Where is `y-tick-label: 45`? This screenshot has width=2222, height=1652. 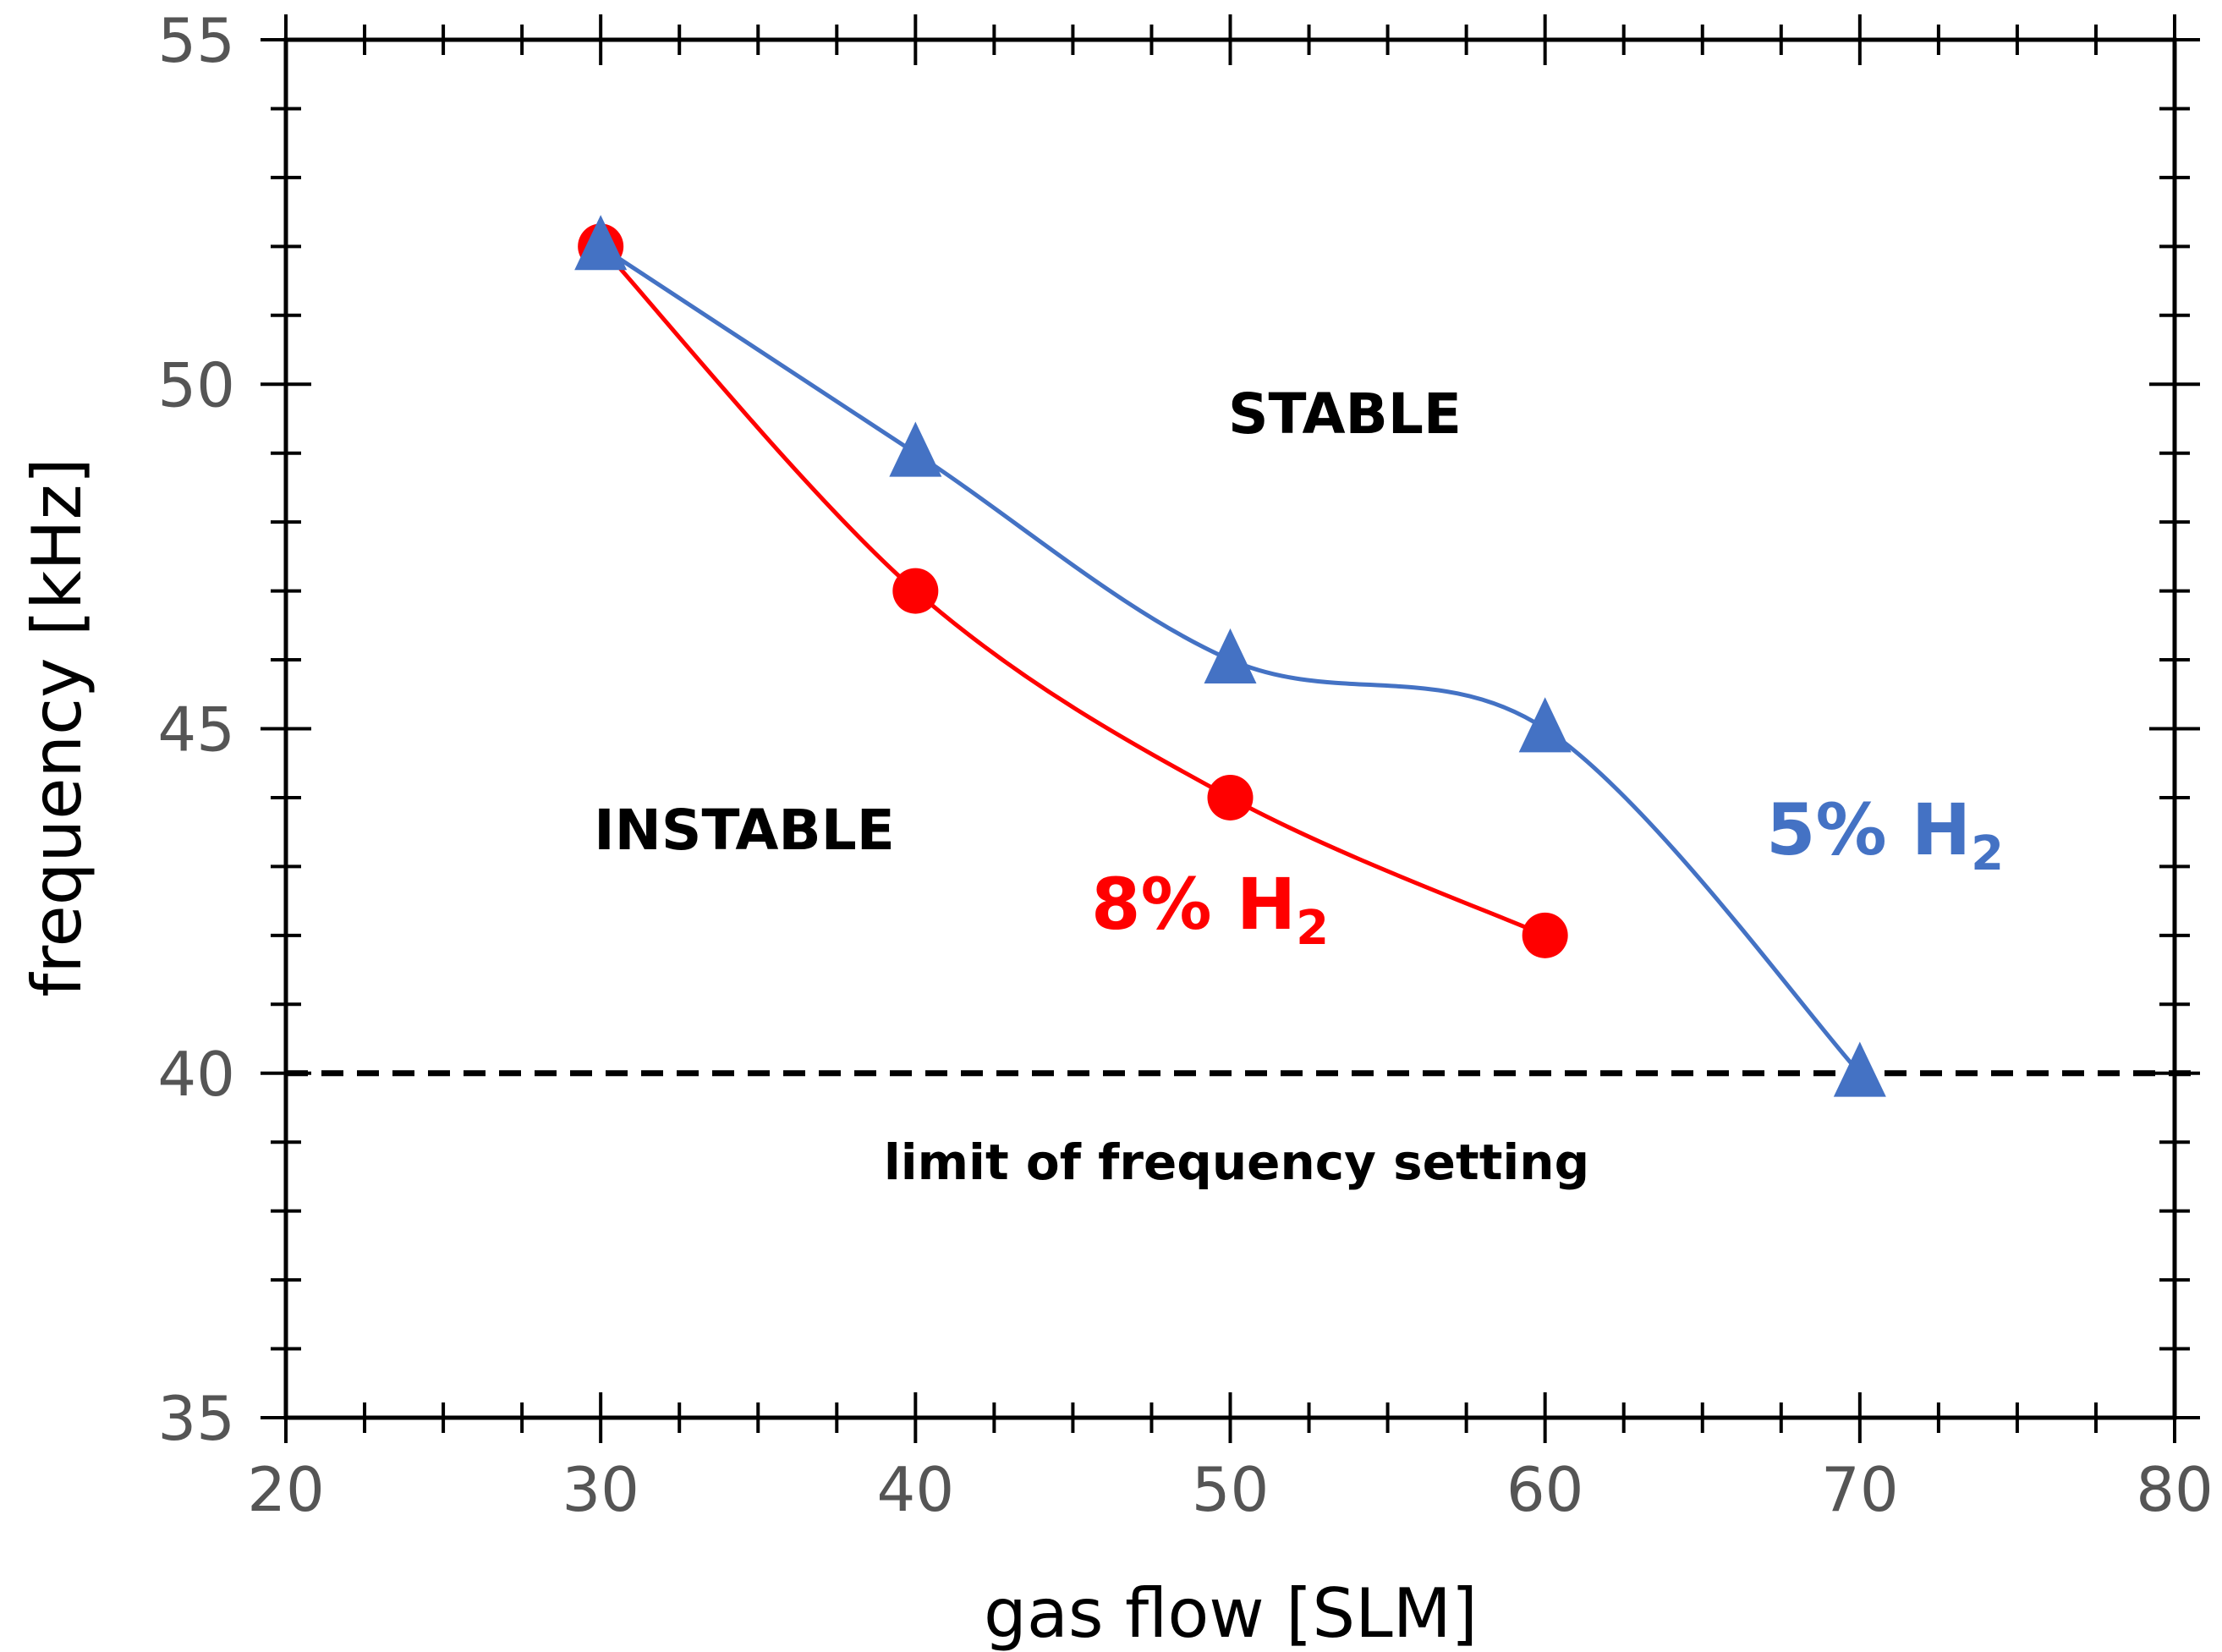
y-tick-label: 45 is located at coordinates (196, 730).